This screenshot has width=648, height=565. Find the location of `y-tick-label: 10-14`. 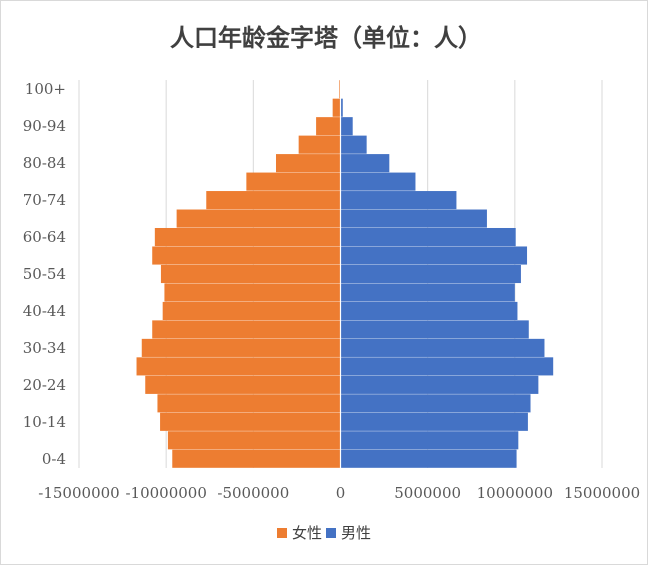

y-tick-label: 10-14 is located at coordinates (44, 422).